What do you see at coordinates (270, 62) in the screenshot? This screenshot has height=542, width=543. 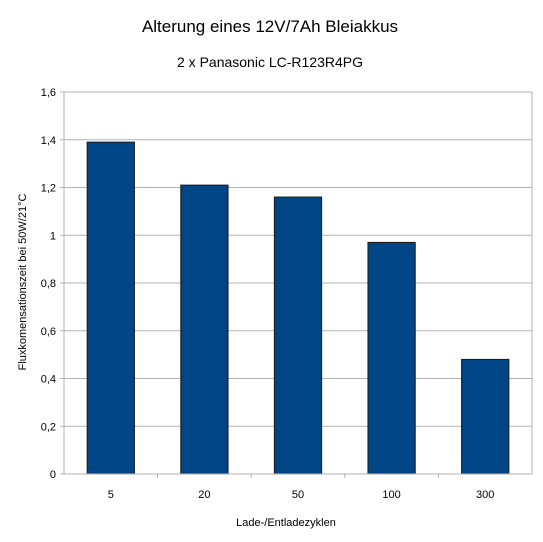 I see `chart-subtitle: 2 x Panasonic LC-R123R4PG` at bounding box center [270, 62].